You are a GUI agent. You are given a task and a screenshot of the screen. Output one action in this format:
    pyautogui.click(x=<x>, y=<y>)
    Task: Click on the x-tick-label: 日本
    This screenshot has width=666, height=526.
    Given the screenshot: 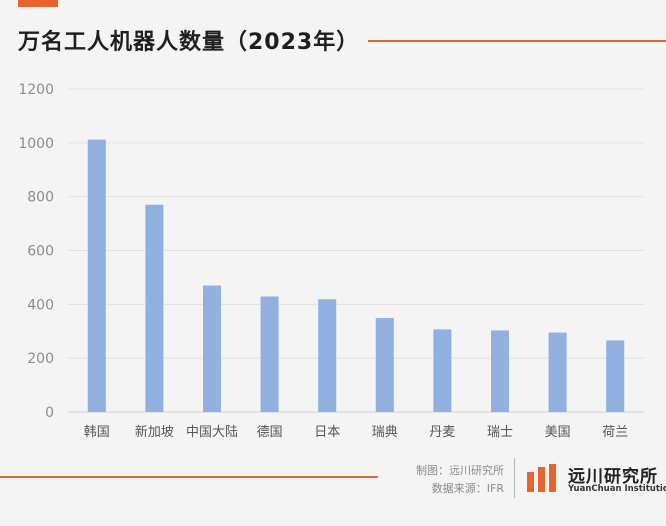 What is the action you would take?
    pyautogui.click(x=327, y=432)
    